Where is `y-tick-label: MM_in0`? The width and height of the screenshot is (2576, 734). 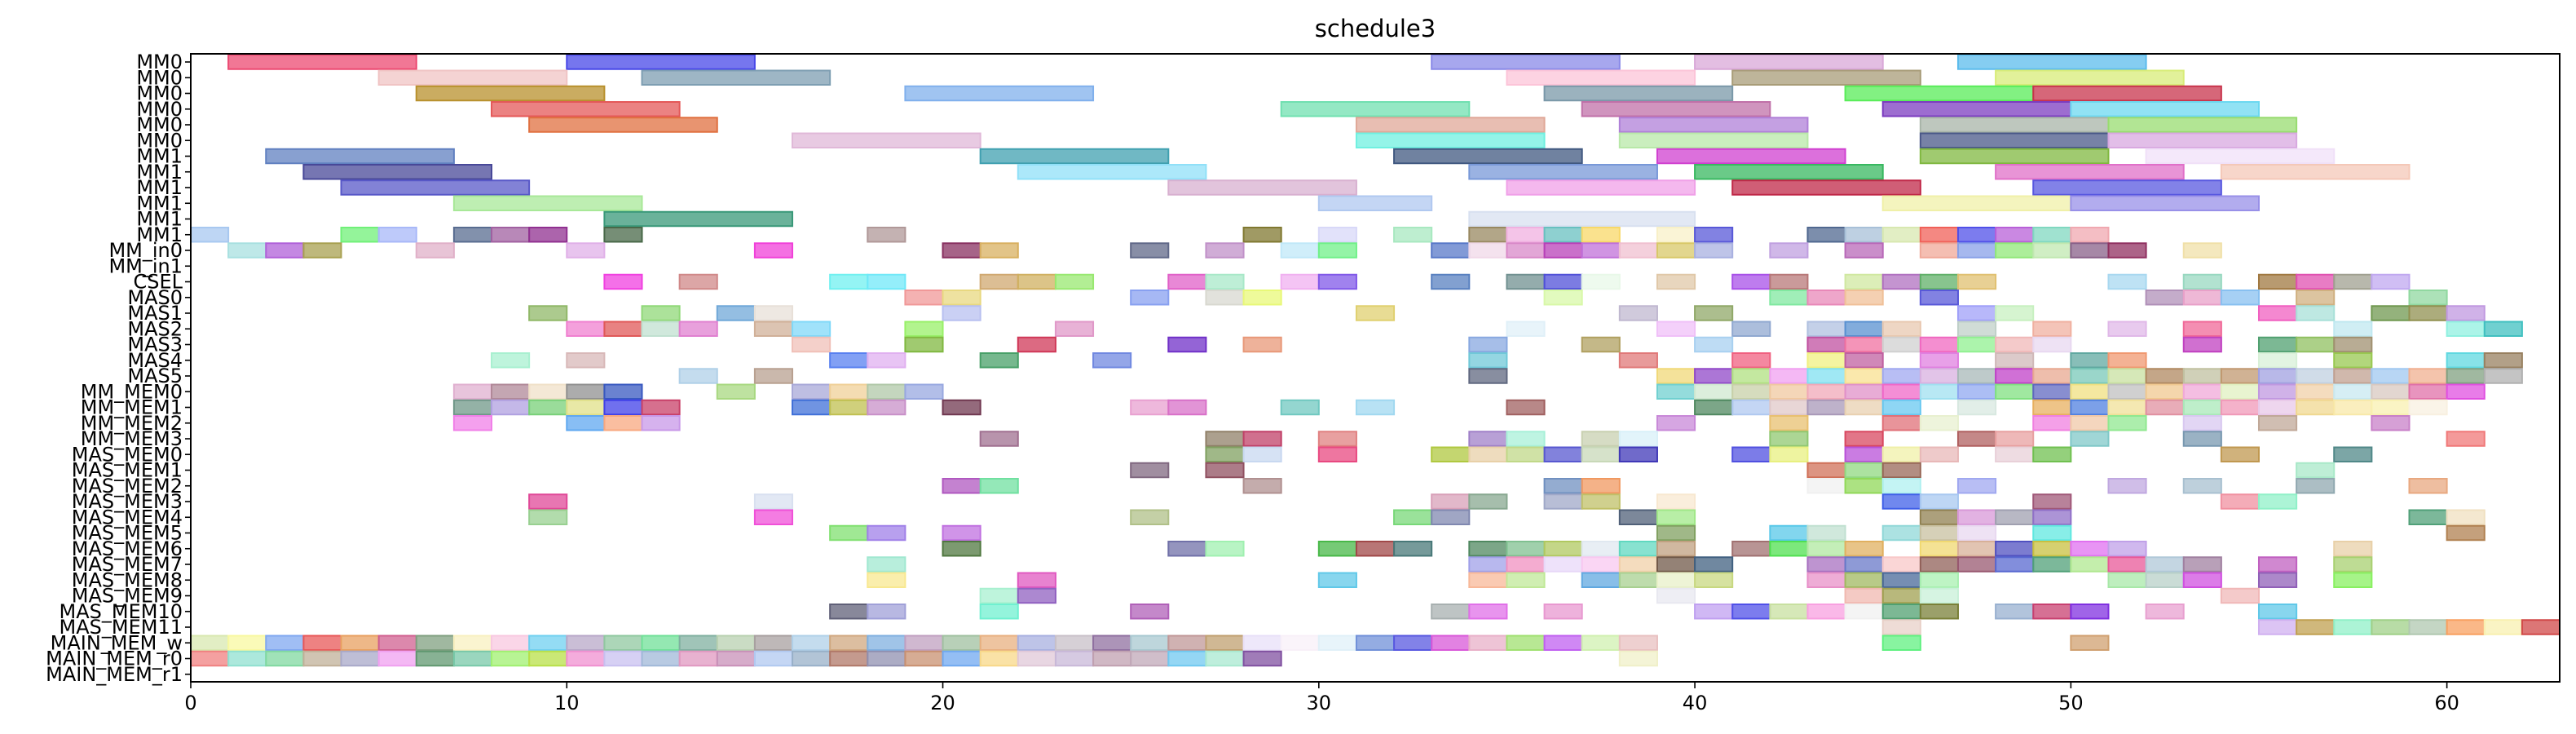 y-tick-label: MM_in0 is located at coordinates (145, 250).